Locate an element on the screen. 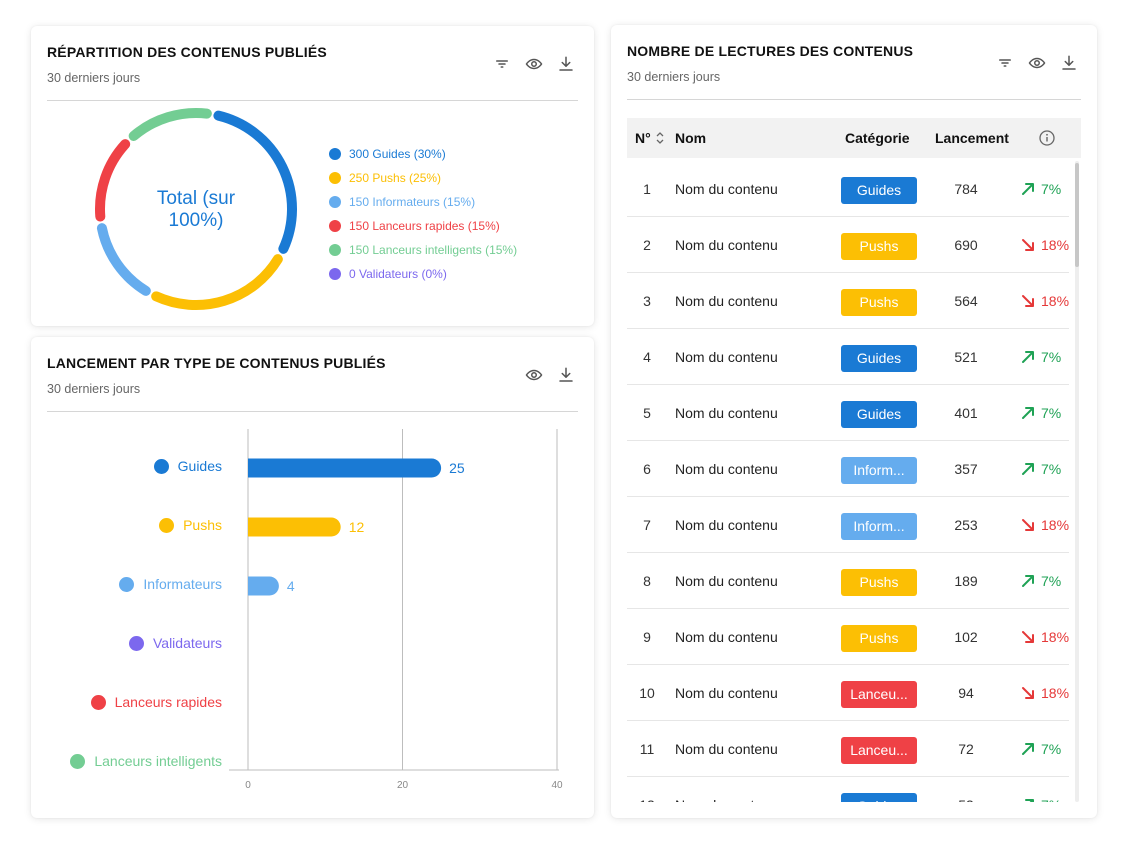 The width and height of the screenshot is (1124, 842). category-label: Lanceurs rapides is located at coordinates (168, 702).